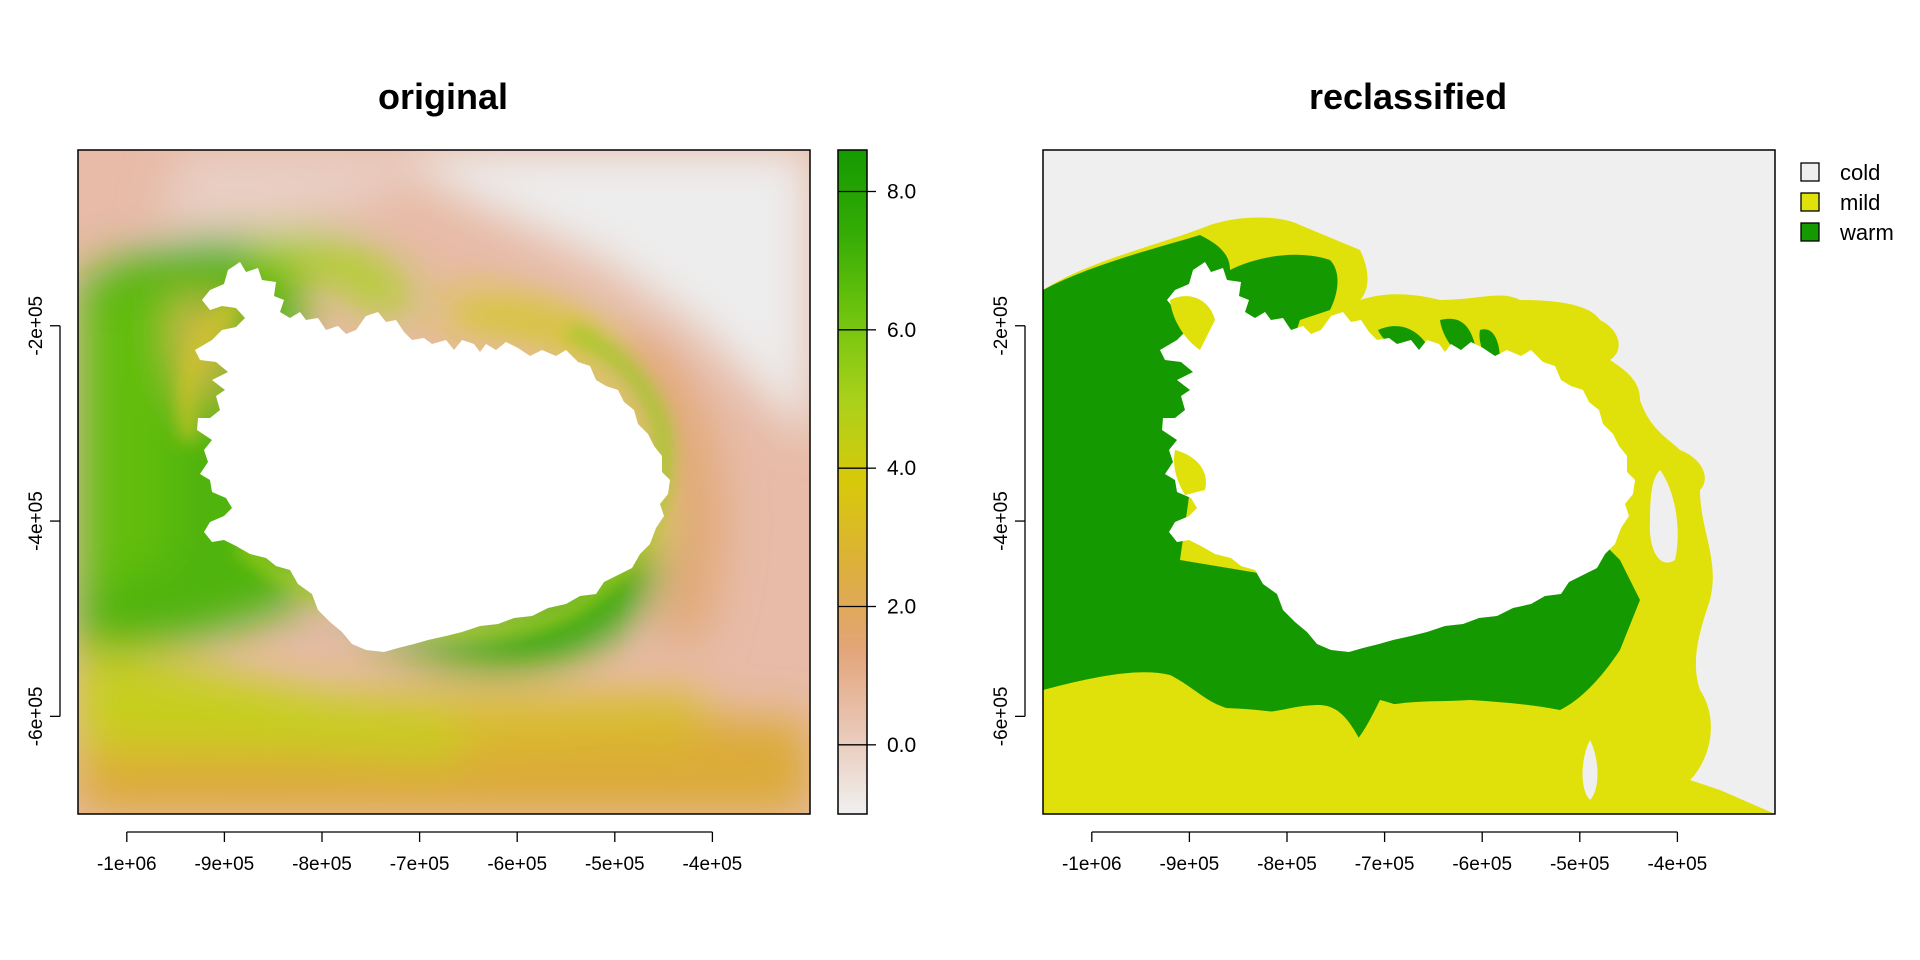 This screenshot has width=1920, height=960. What do you see at coordinates (1810, 232) in the screenshot?
I see `legend-swatch-warm` at bounding box center [1810, 232].